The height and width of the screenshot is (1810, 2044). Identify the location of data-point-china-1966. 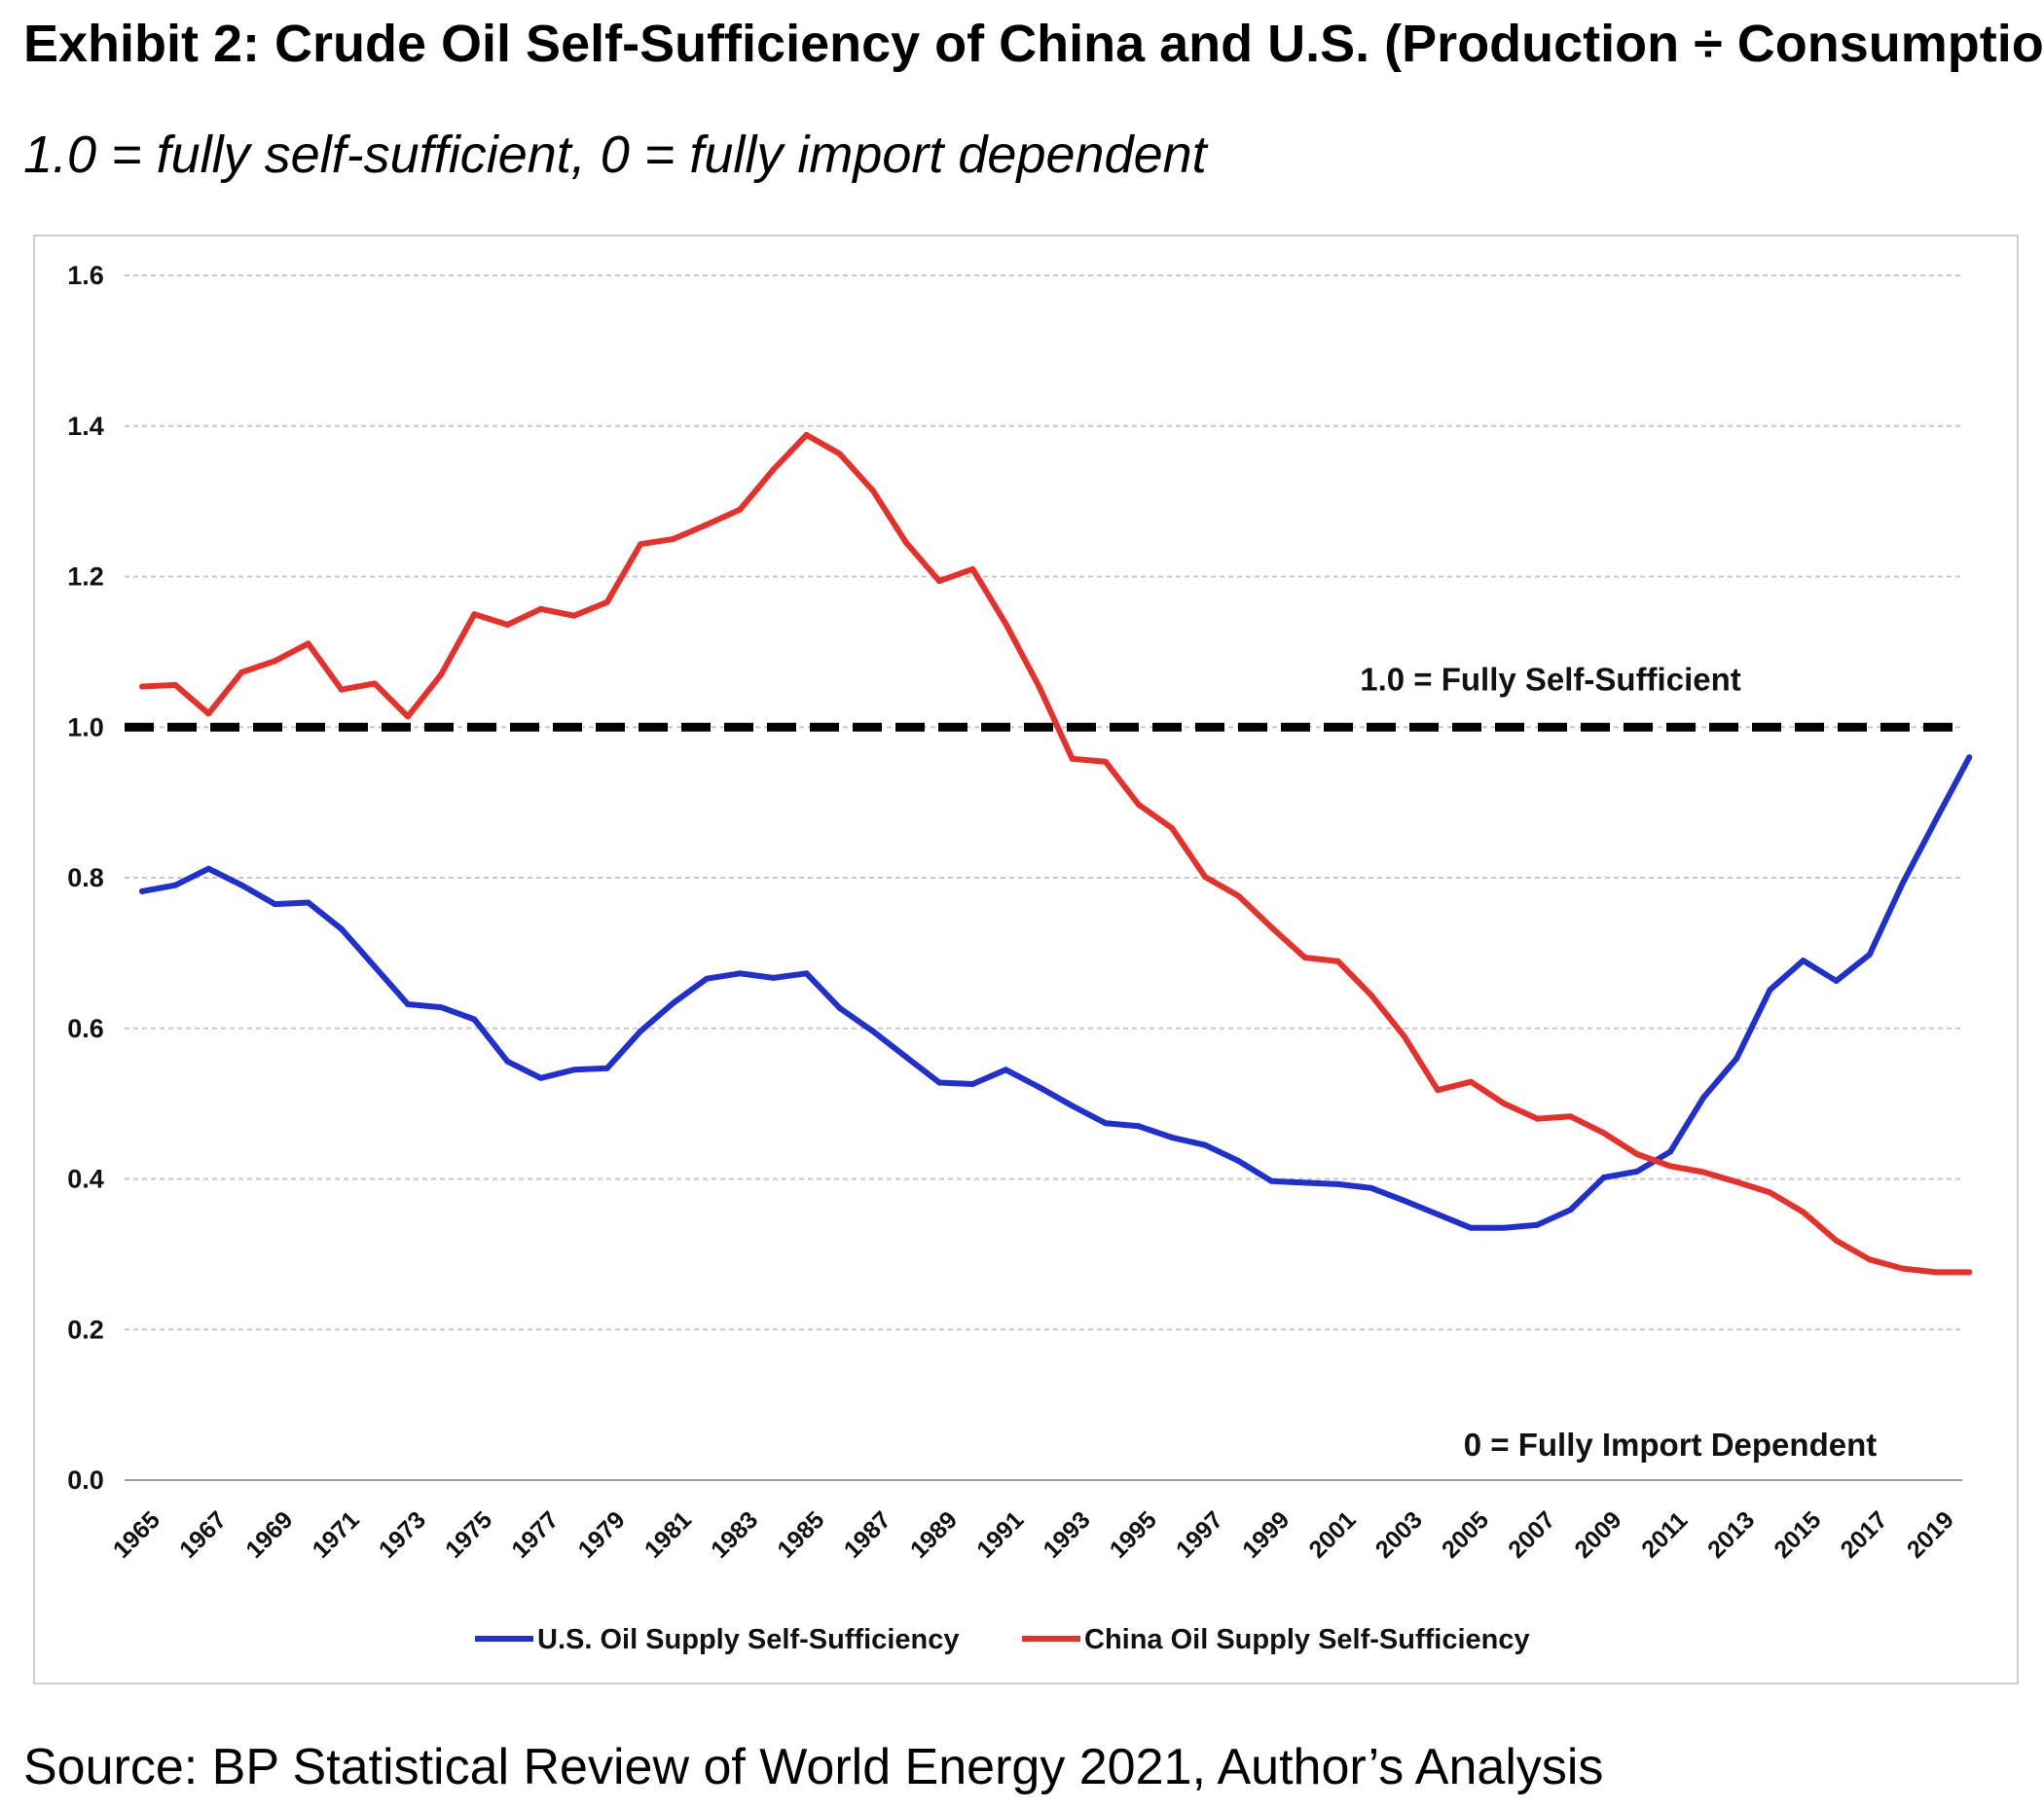
(176, 685).